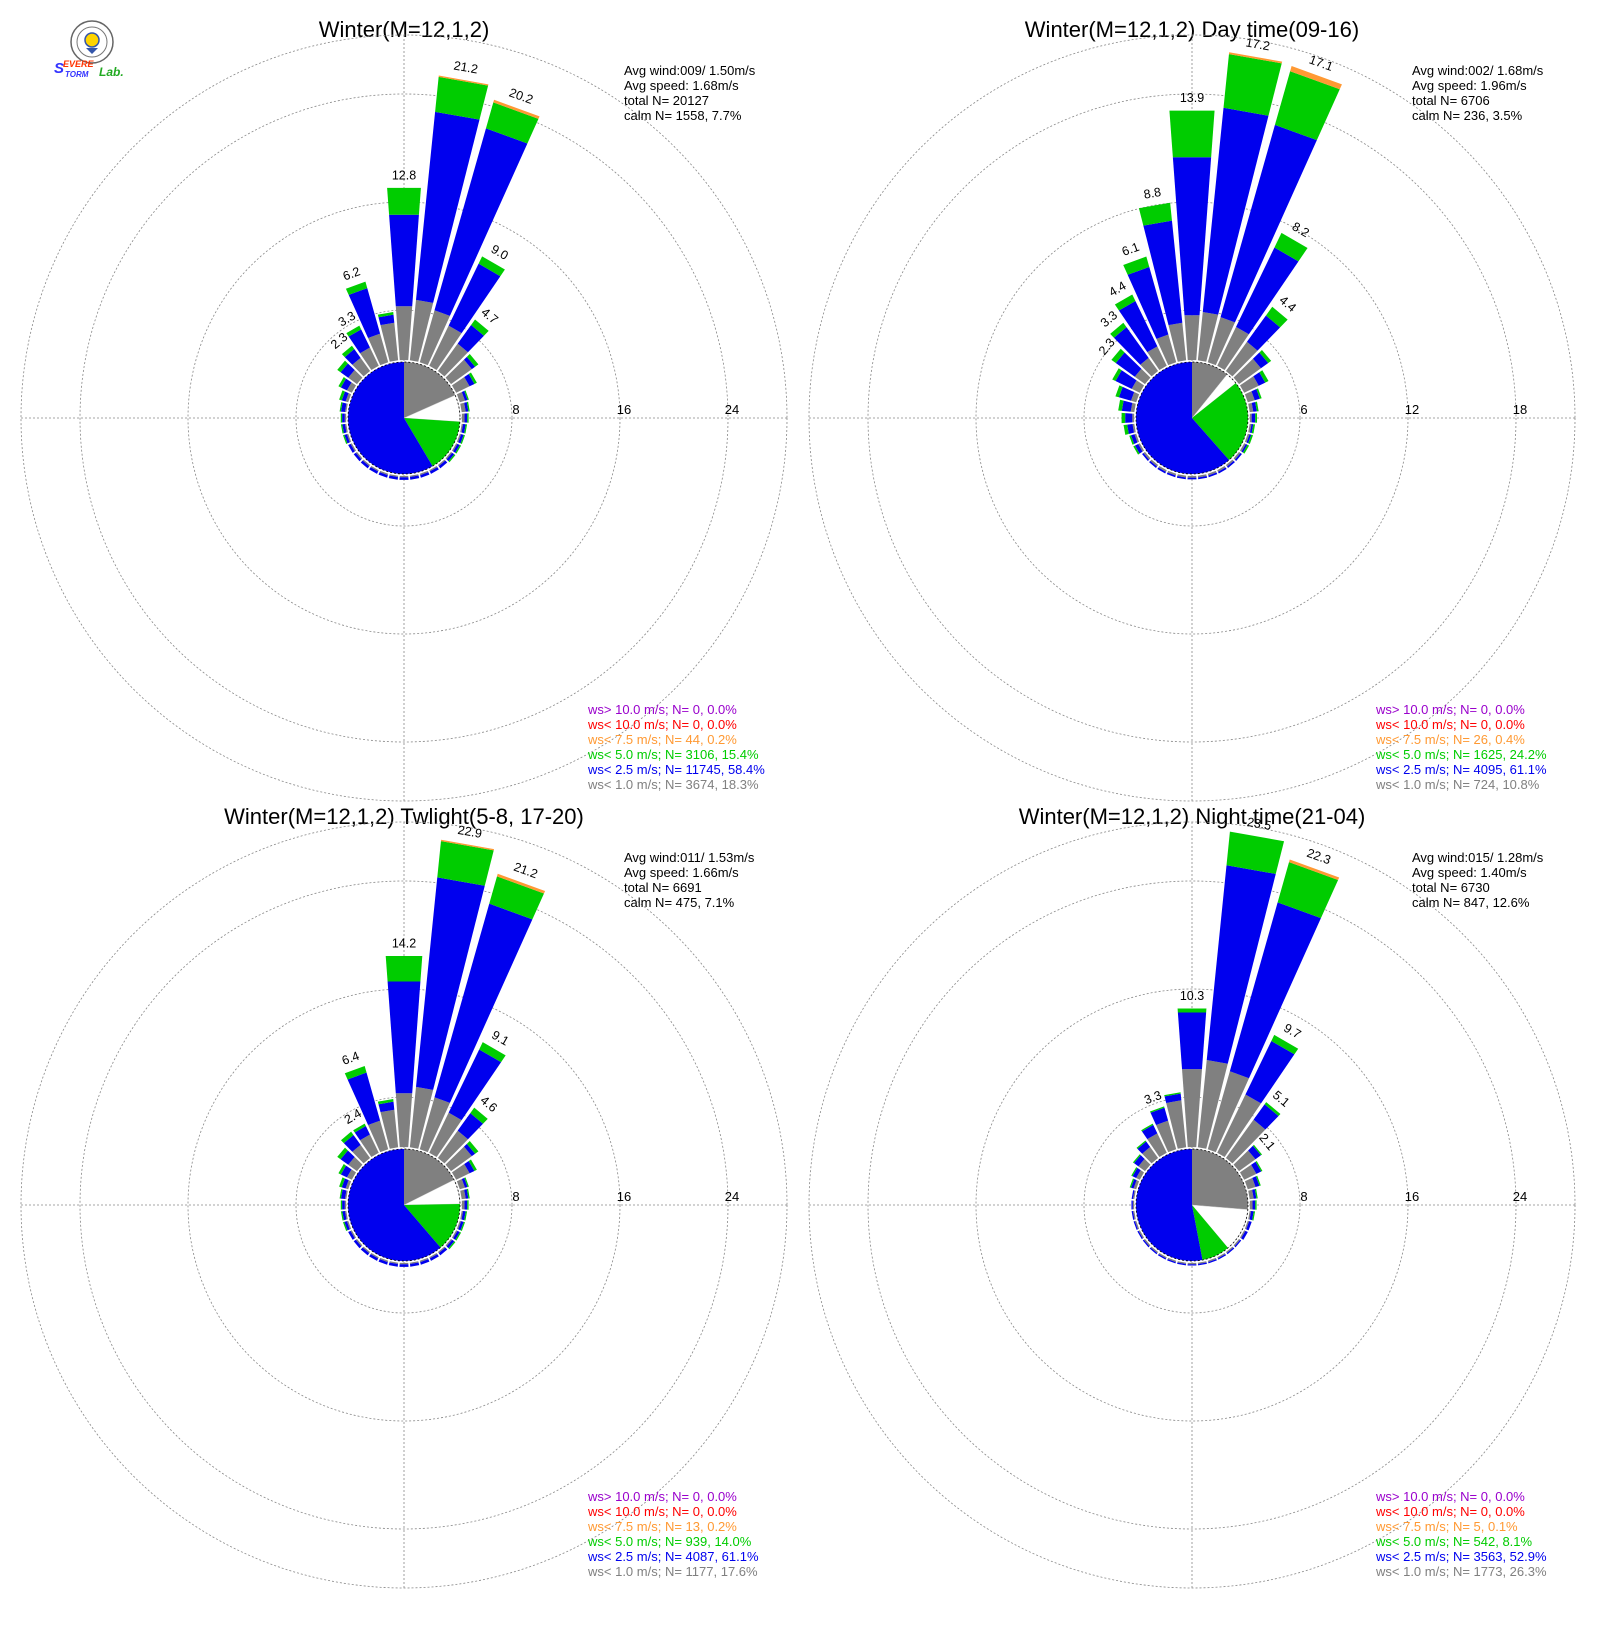  What do you see at coordinates (1457, 784) in the screenshot?
I see `legend-entry-gray: ws< 1.0 m/s; N= 724, 10.8%` at bounding box center [1457, 784].